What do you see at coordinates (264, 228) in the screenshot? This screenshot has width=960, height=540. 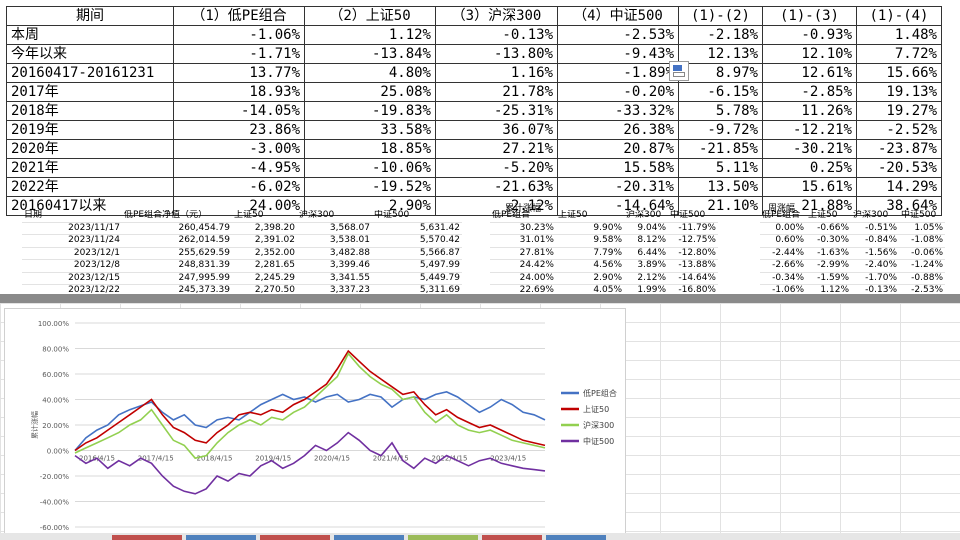 I see `nav-cell: 2,398.20` at bounding box center [264, 228].